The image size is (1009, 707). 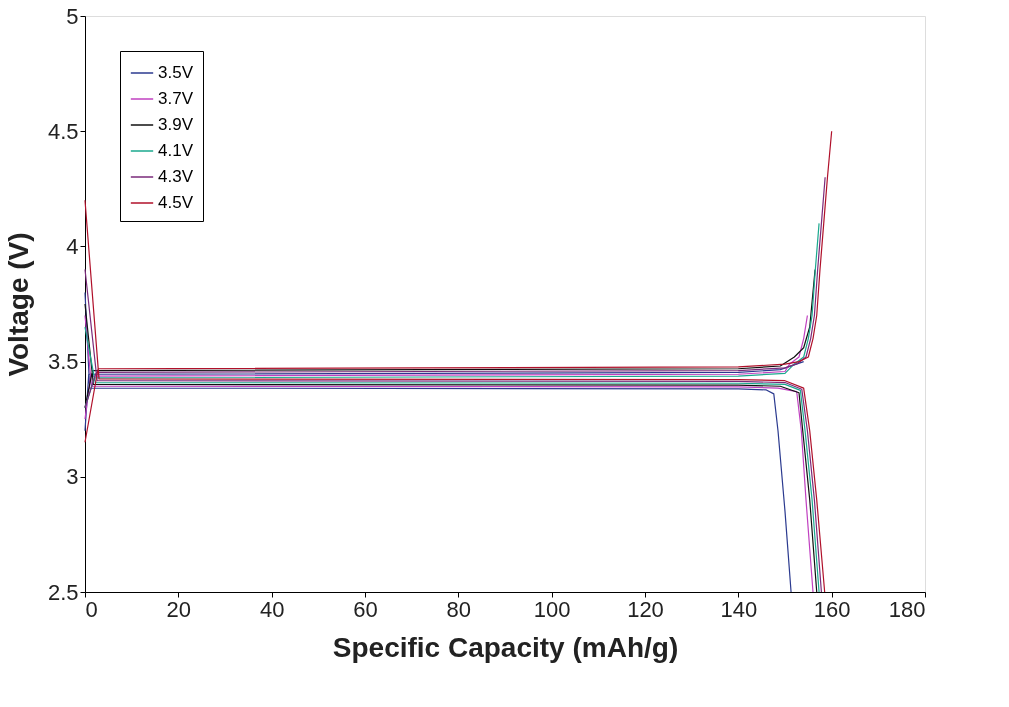 What do you see at coordinates (176, 98) in the screenshot?
I see `legend-label: 3.7V` at bounding box center [176, 98].